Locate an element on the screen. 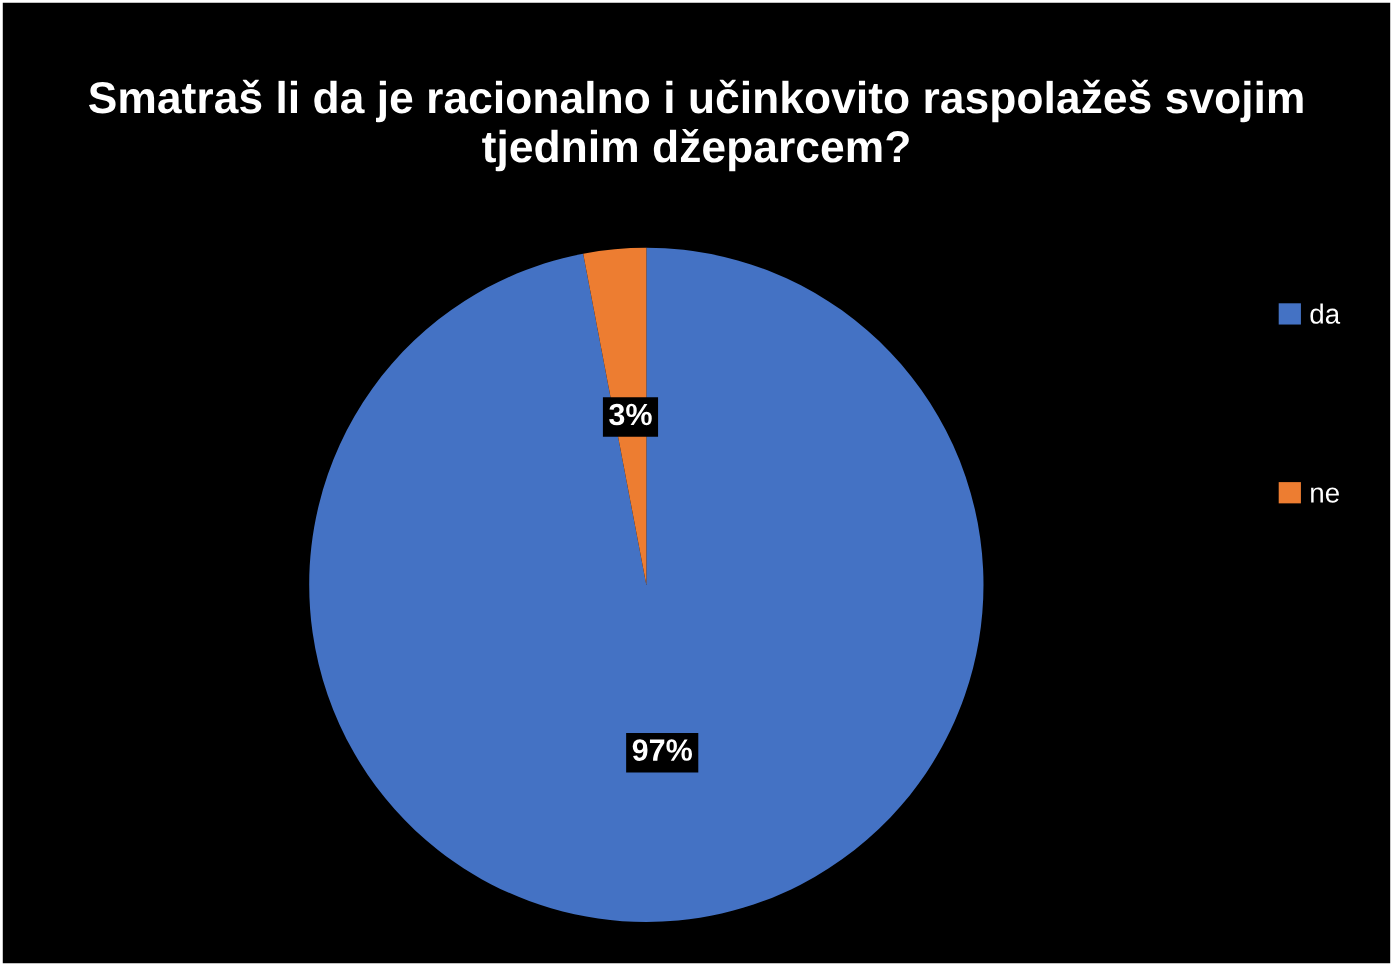 This screenshot has height=966, width=1393. legend-label: ne is located at coordinates (1325, 495).